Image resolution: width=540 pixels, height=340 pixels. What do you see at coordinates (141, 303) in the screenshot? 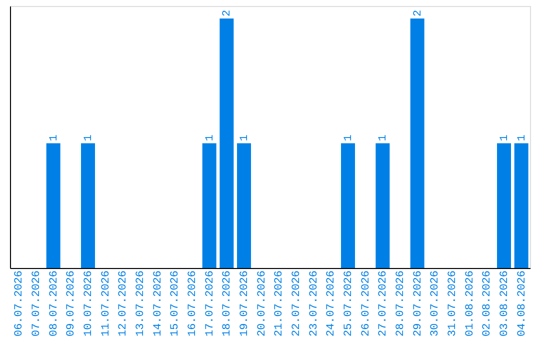
I see `x-tick-label: 13.07.2026` at bounding box center [141, 303].